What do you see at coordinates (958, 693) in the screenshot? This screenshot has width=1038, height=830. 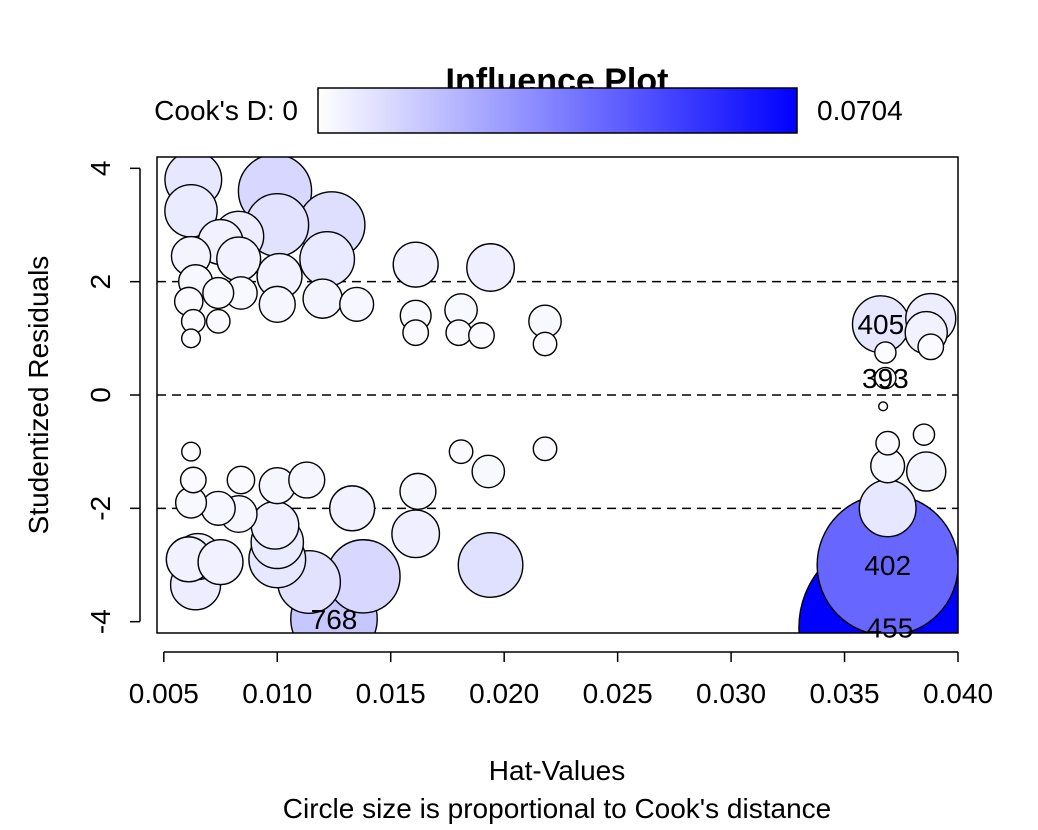 I see `x-tick-label: 0.040` at bounding box center [958, 693].